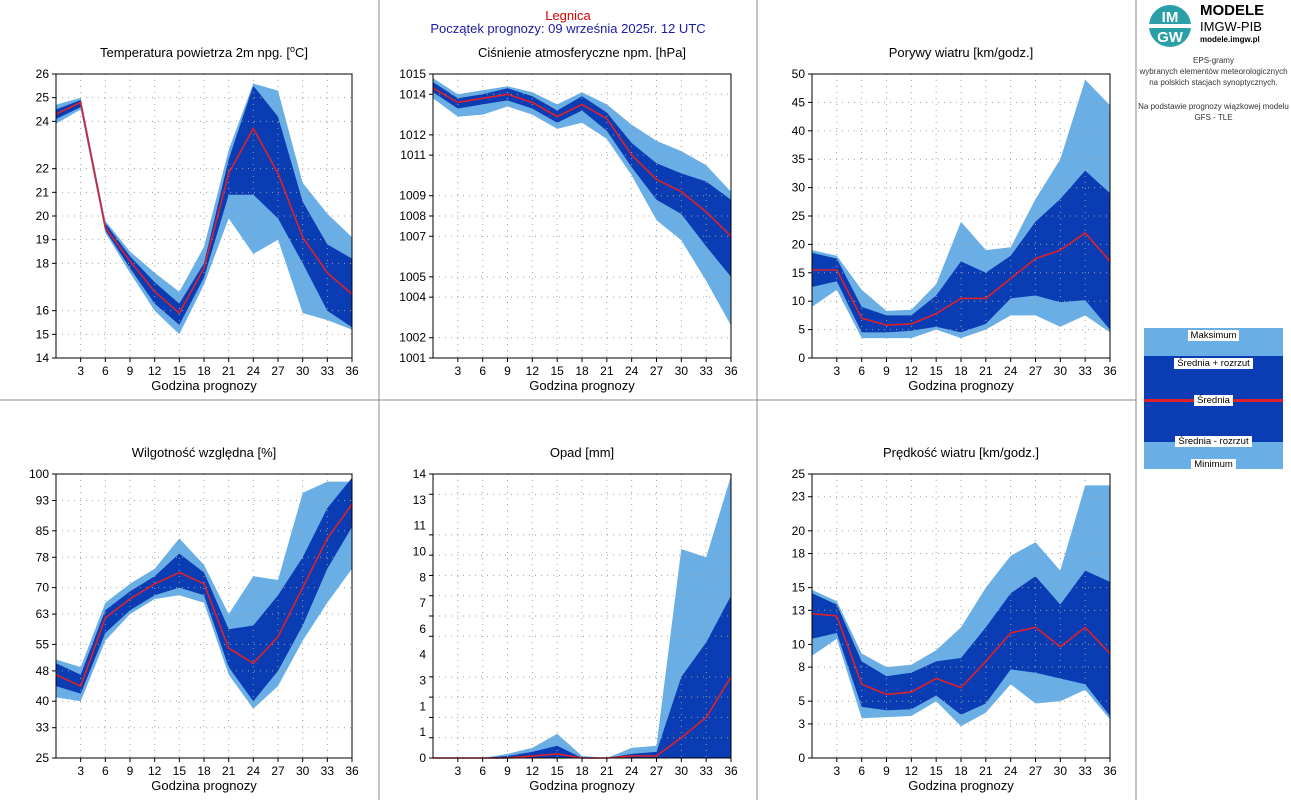 Image resolution: width=1291 pixels, height=800 pixels. What do you see at coordinates (1061, 371) in the screenshot?
I see `wind-gusts-xtick-label-9: 30` at bounding box center [1061, 371].